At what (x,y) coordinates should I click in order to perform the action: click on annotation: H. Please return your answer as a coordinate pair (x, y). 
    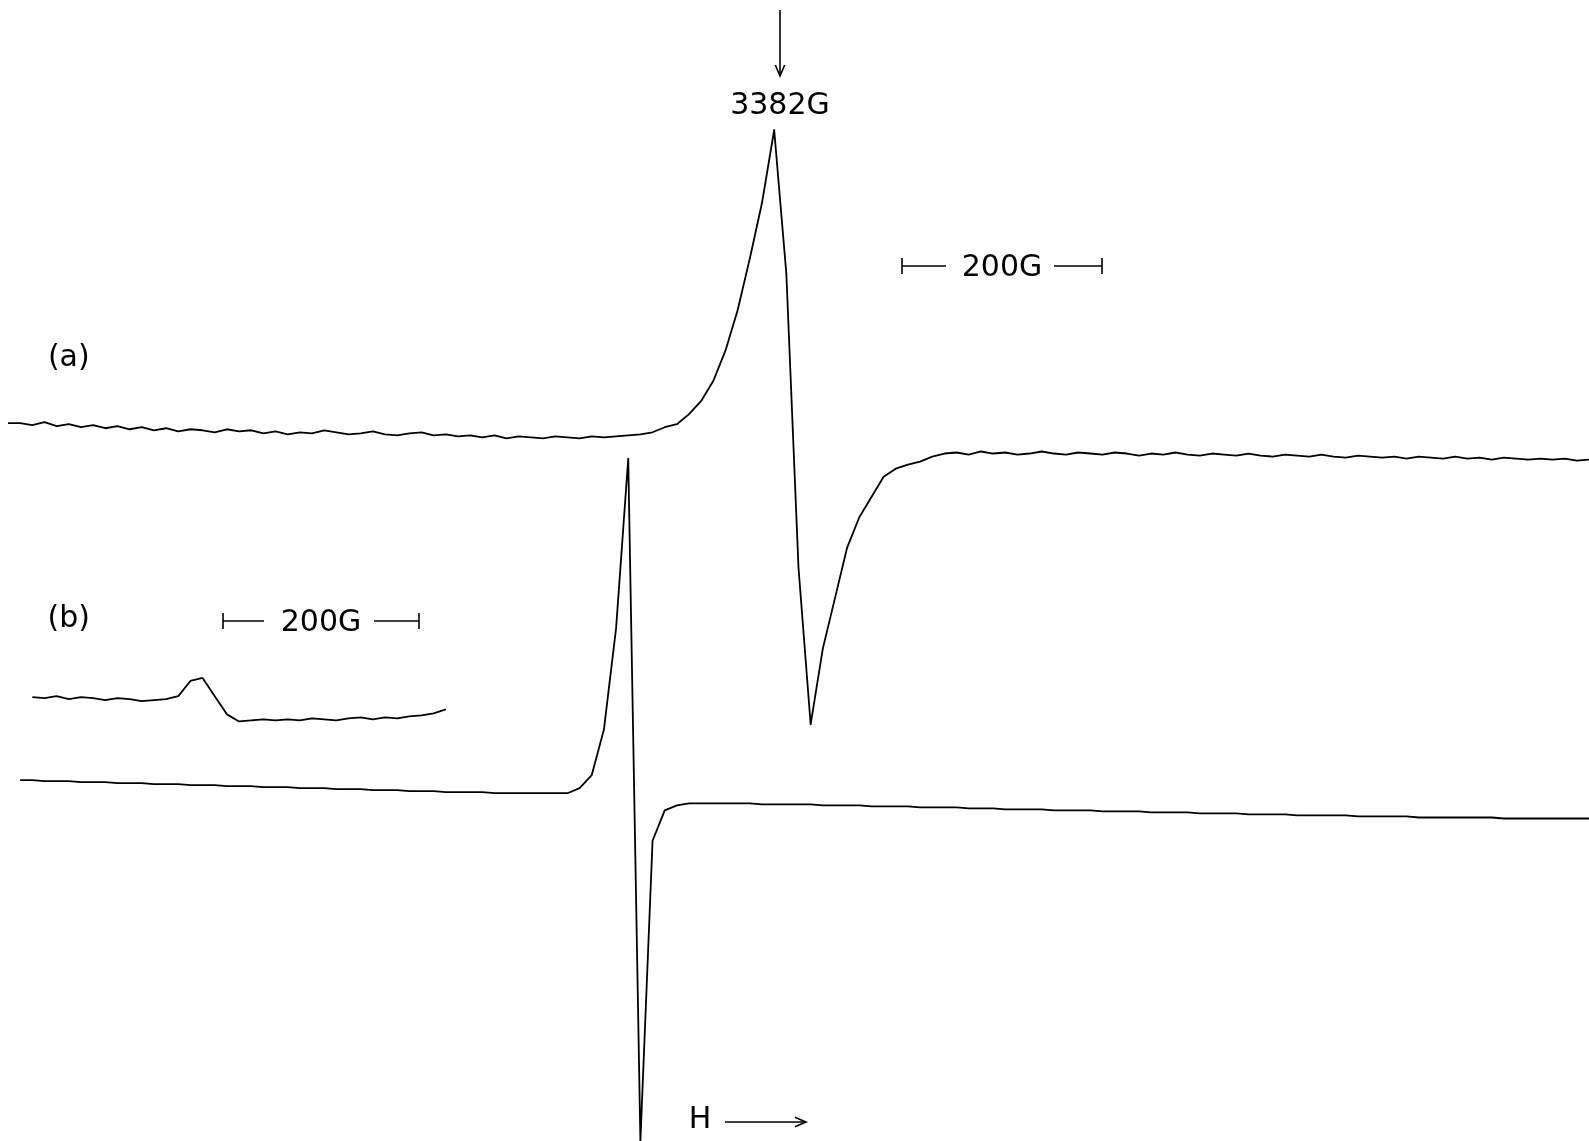
    Looking at the image, I should click on (700, 1118).